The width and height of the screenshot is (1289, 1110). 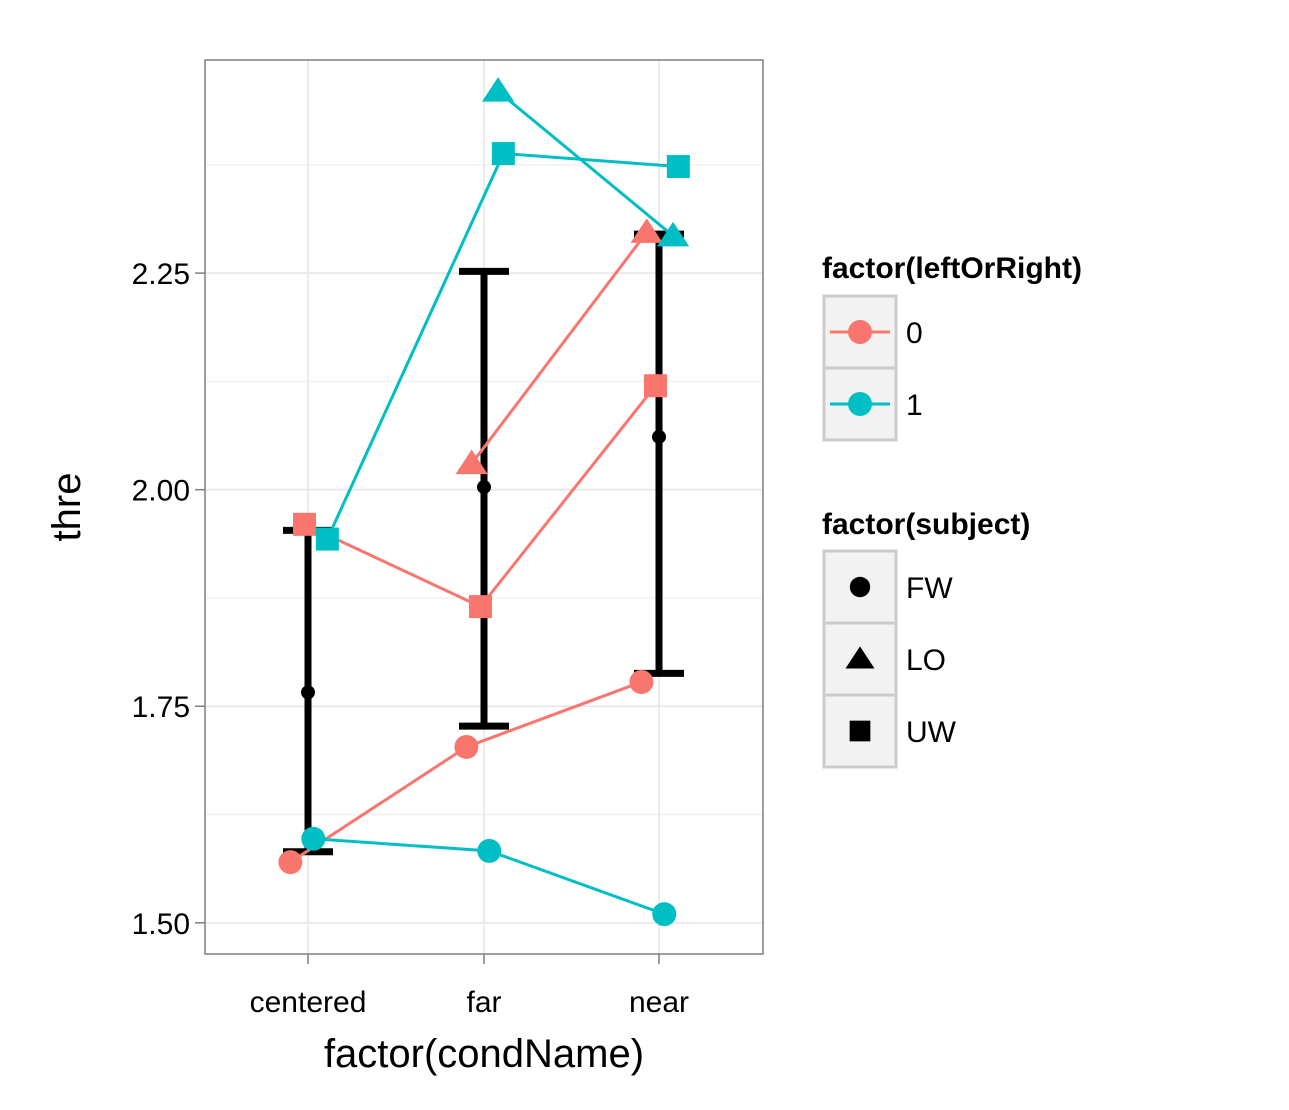 What do you see at coordinates (646, 230) in the screenshot?
I see `data-point-LO-0-near` at bounding box center [646, 230].